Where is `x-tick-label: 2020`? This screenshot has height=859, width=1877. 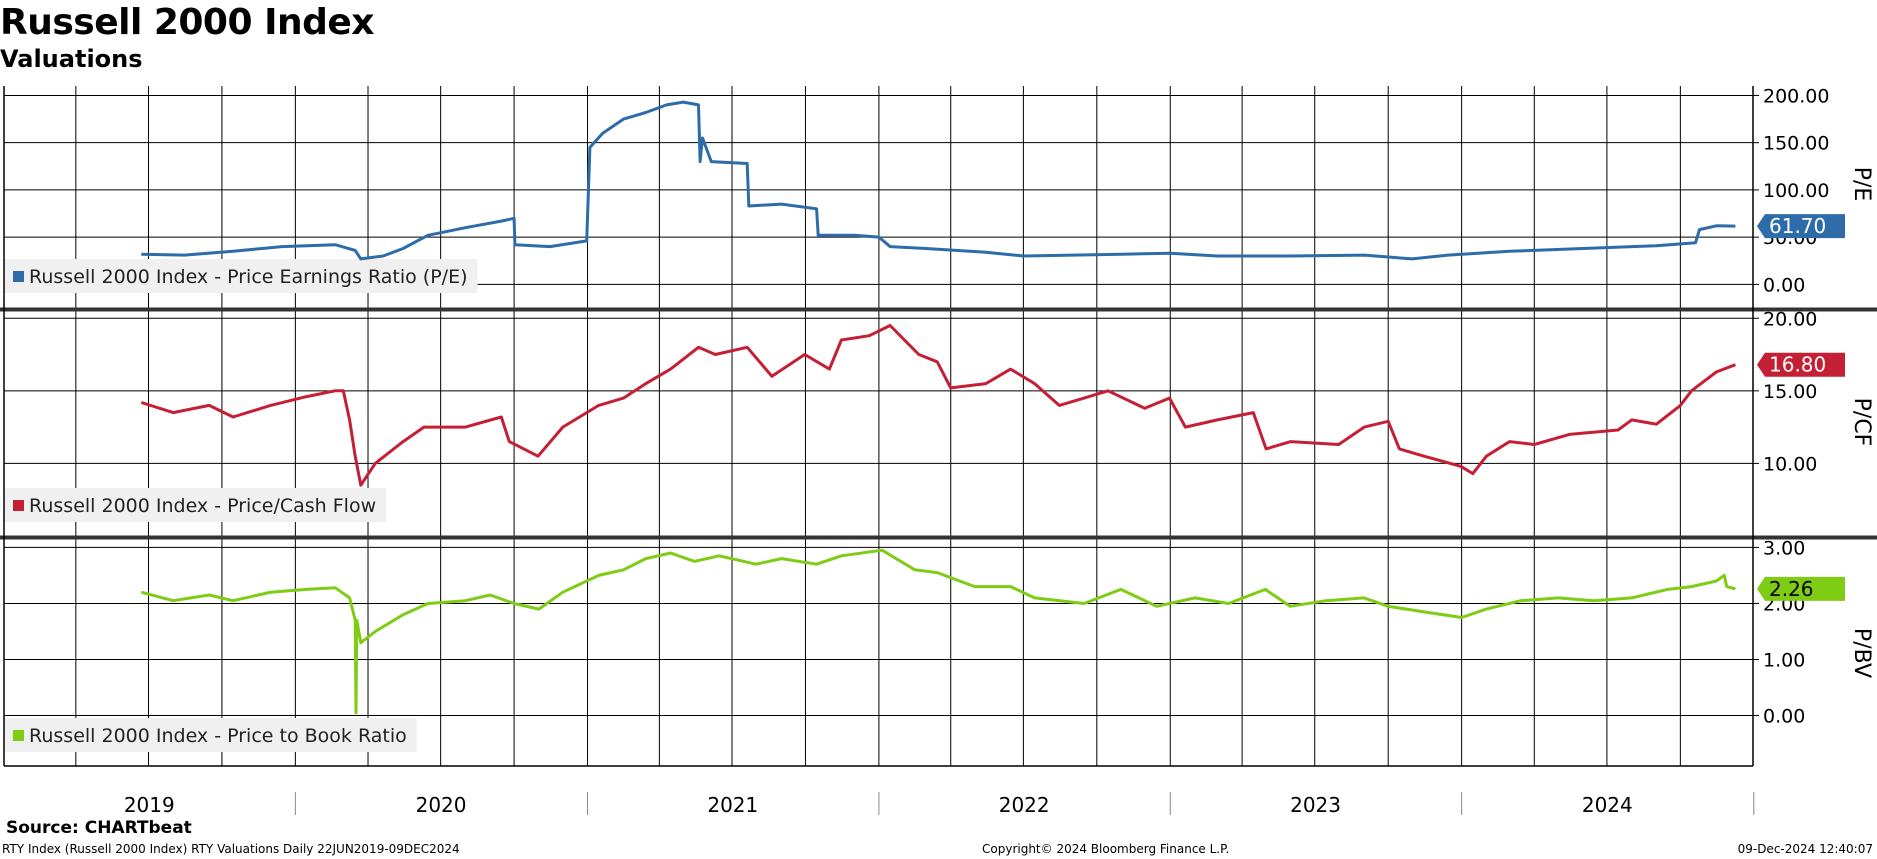 x-tick-label: 2020 is located at coordinates (441, 805).